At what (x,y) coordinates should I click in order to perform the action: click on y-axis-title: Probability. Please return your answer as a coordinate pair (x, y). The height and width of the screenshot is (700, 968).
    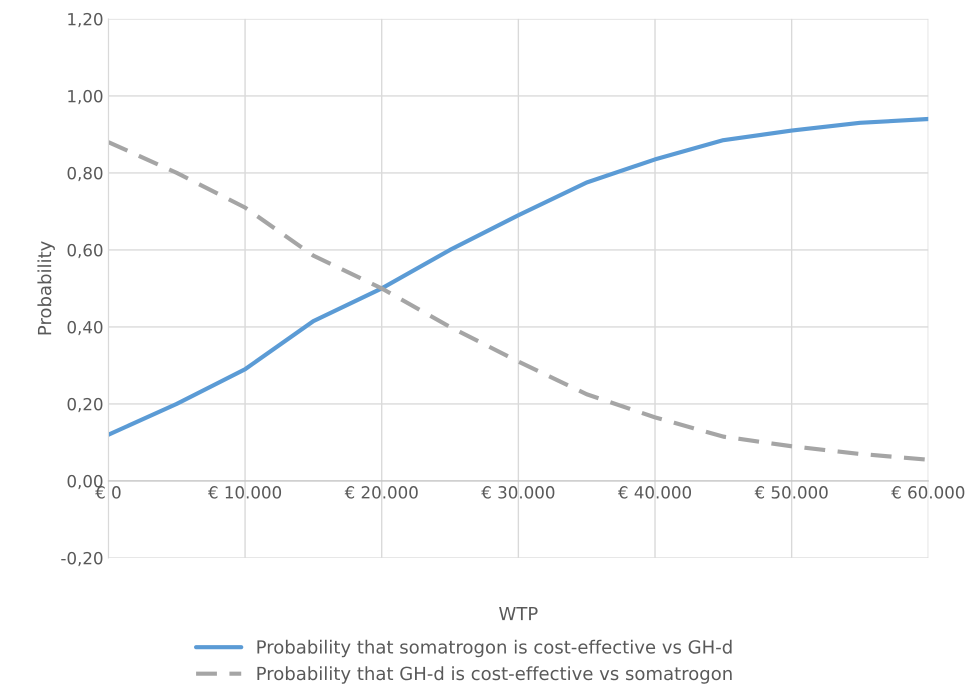
    Looking at the image, I should click on (46, 287).